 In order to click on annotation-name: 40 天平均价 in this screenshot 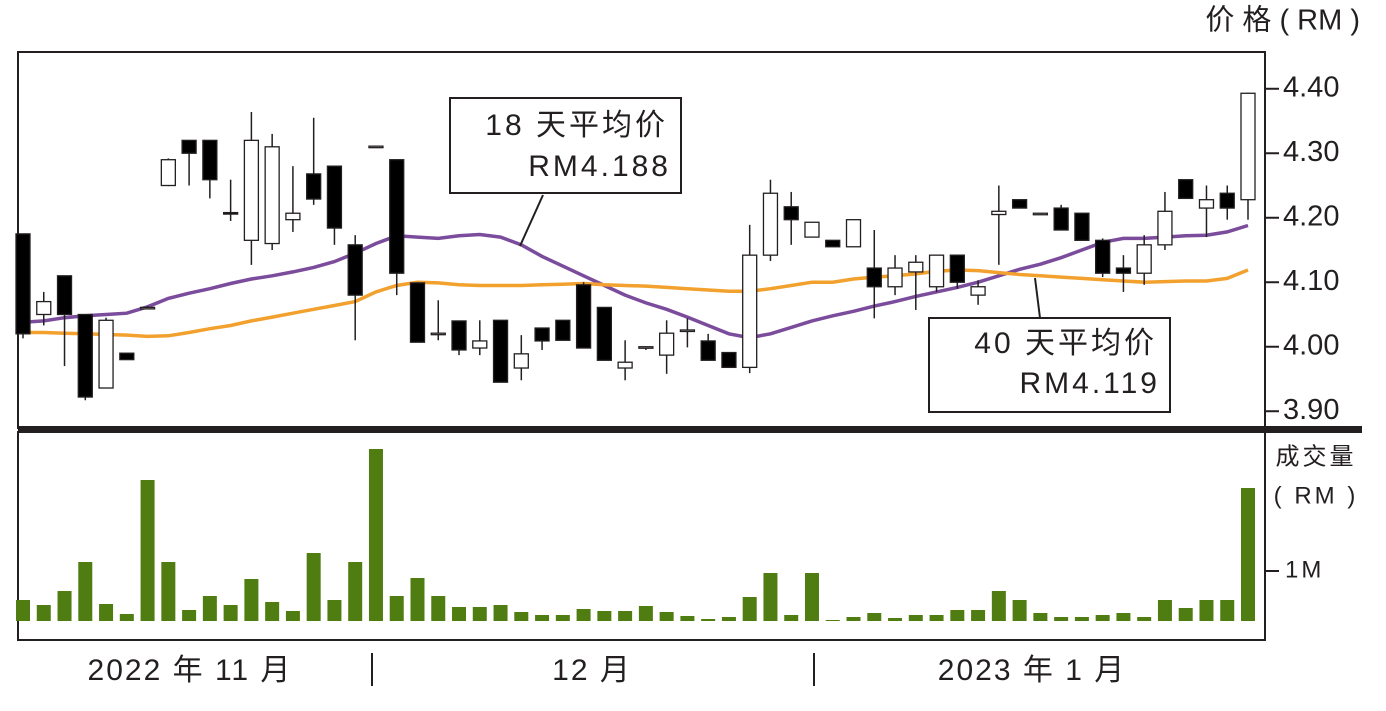, I will do `click(1065, 343)`.